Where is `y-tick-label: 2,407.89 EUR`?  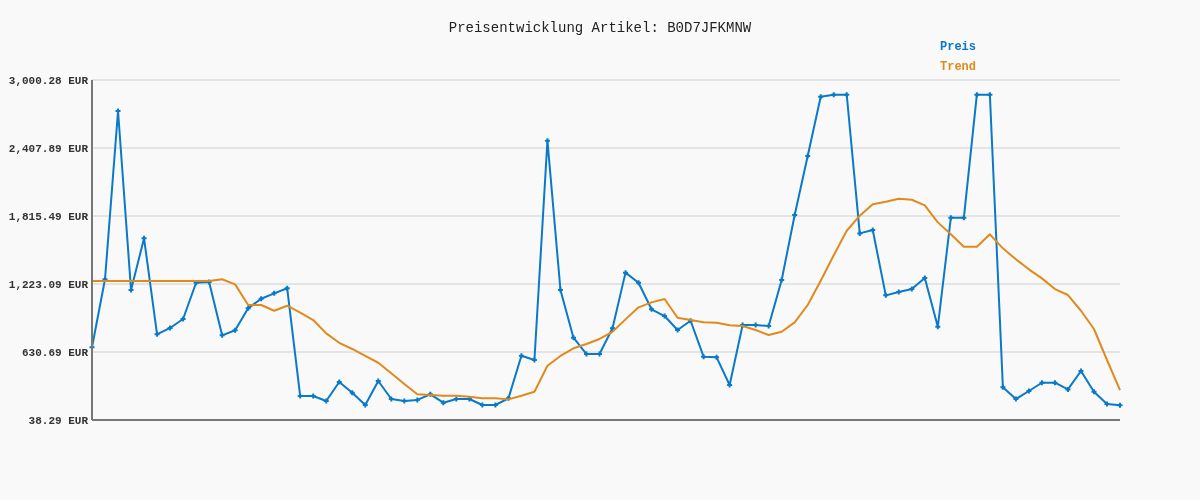 y-tick-label: 2,407.89 EUR is located at coordinates (48, 149).